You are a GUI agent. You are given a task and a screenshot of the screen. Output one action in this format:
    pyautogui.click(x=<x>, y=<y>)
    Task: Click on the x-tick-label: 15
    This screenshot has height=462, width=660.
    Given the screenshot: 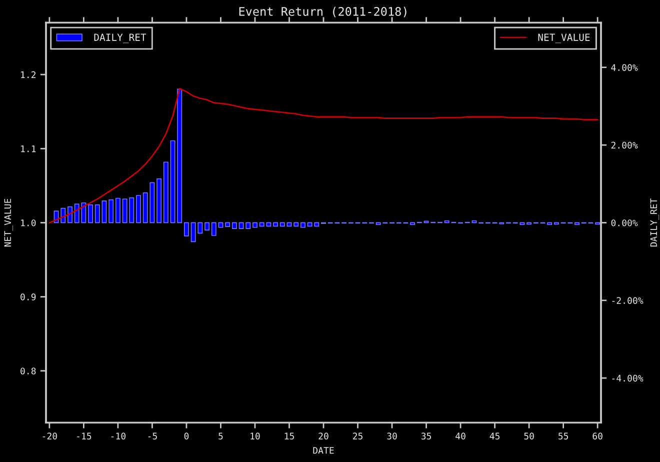 What is the action you would take?
    pyautogui.click(x=289, y=436)
    